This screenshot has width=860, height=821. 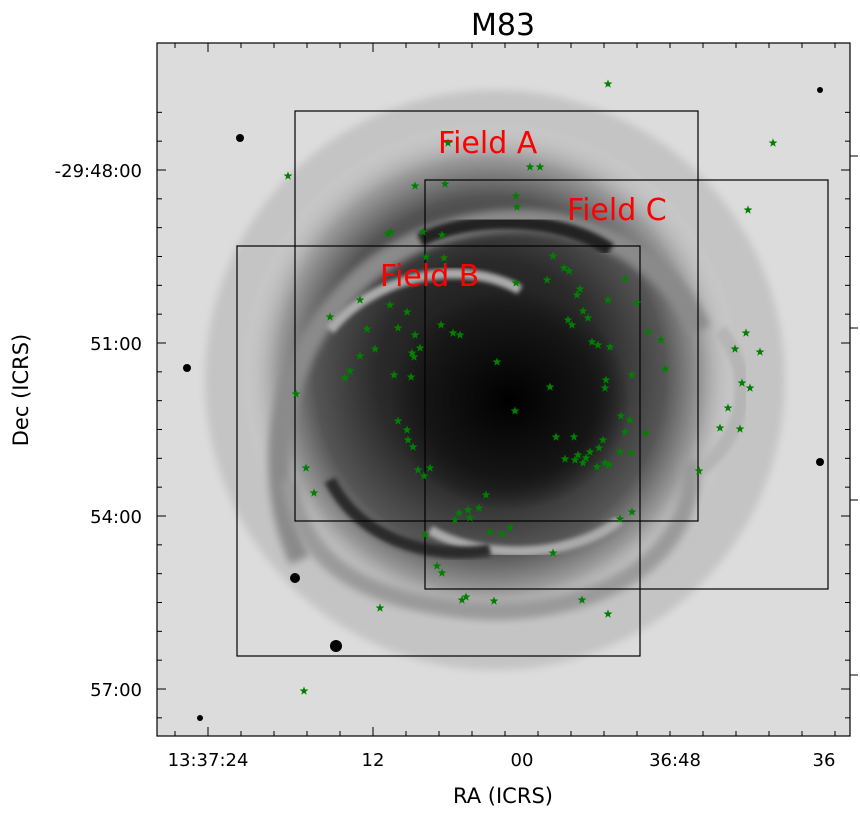 I want to click on y-tick-label: 51:00, so click(x=116, y=344).